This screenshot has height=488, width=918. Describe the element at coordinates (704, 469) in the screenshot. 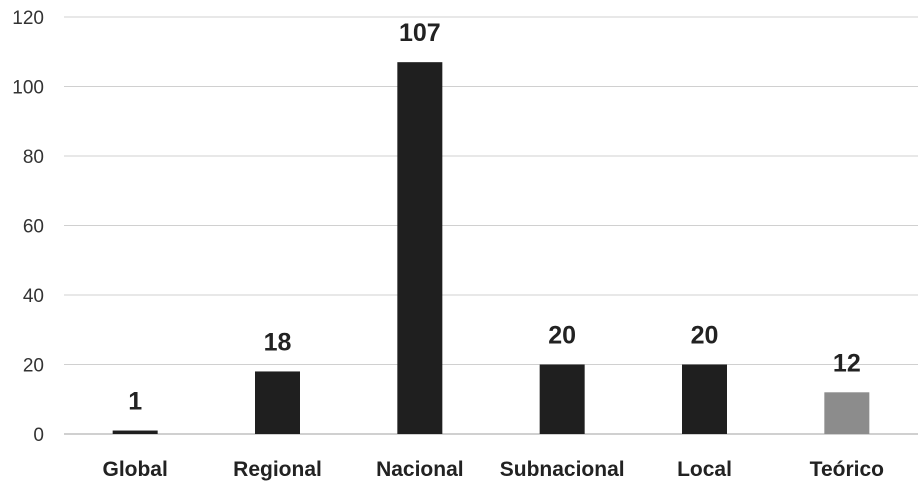

I see `category-label-local: Local` at that location.